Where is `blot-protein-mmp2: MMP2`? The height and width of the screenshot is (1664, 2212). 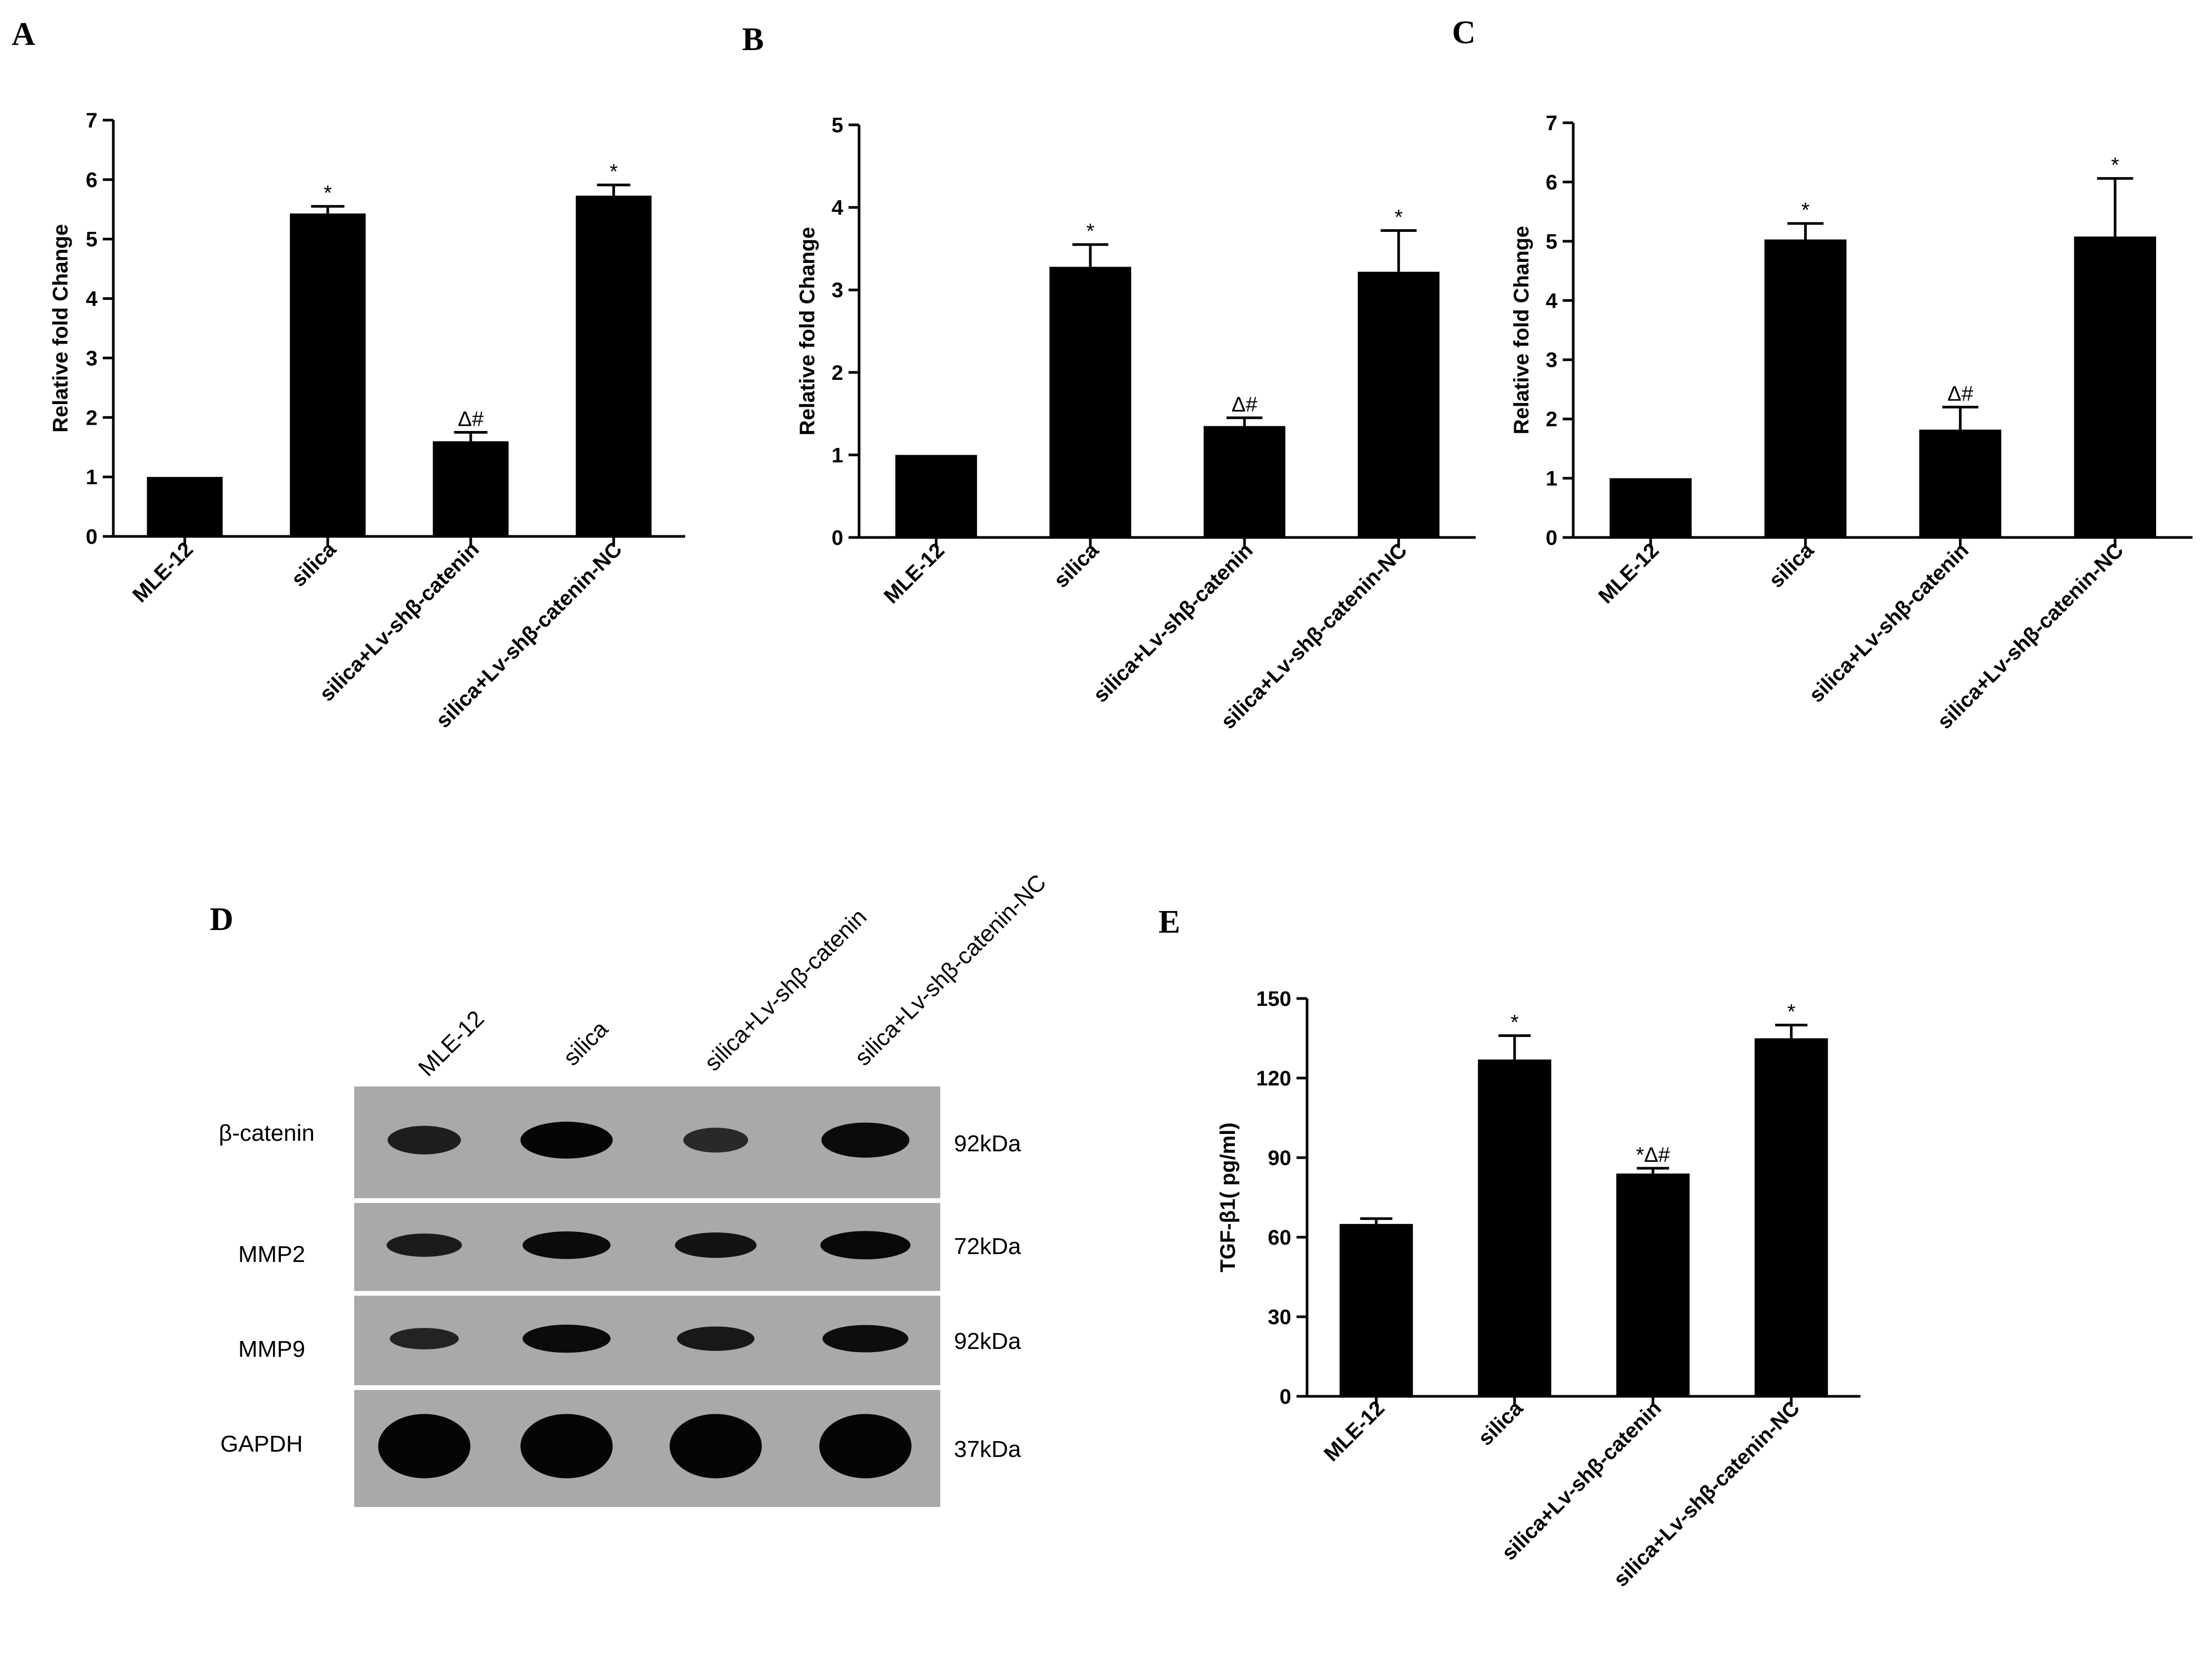 blot-protein-mmp2: MMP2 is located at coordinates (271, 1254).